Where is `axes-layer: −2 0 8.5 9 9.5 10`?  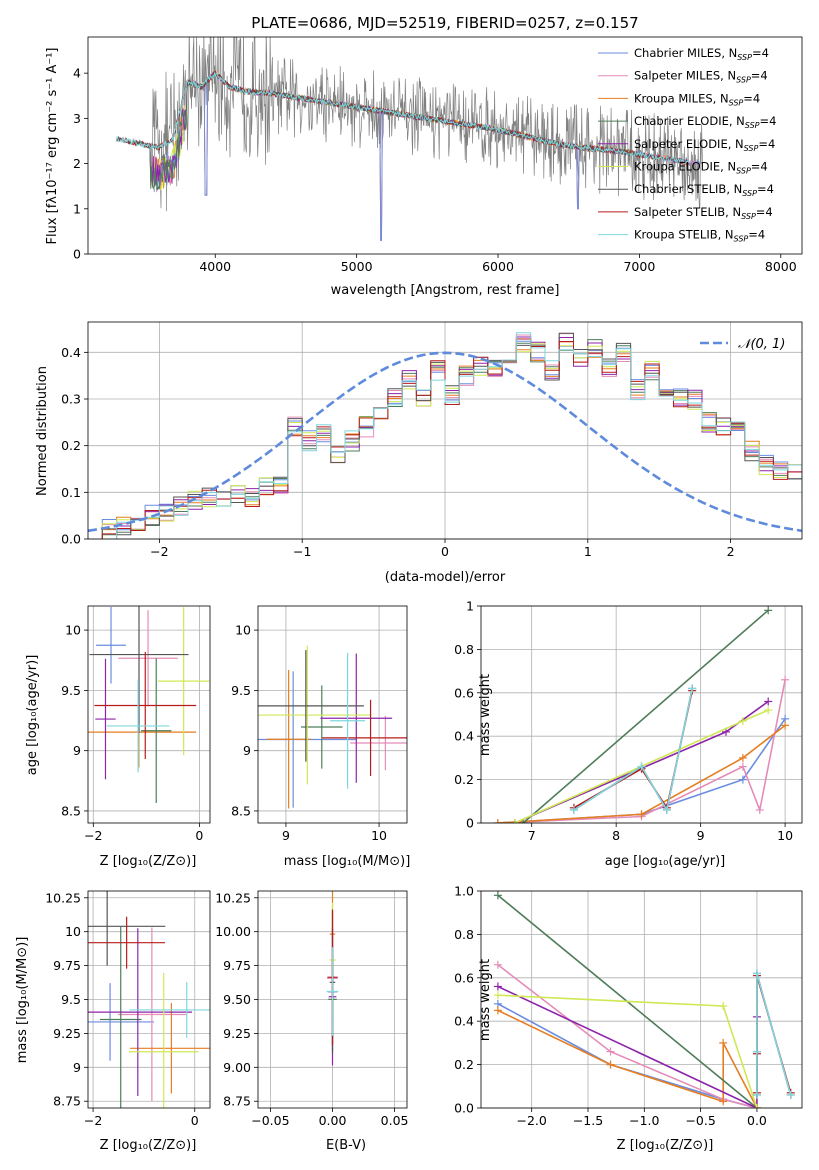 axes-layer: −2 0 8.5 9 9.5 10 is located at coordinates (136, 724).